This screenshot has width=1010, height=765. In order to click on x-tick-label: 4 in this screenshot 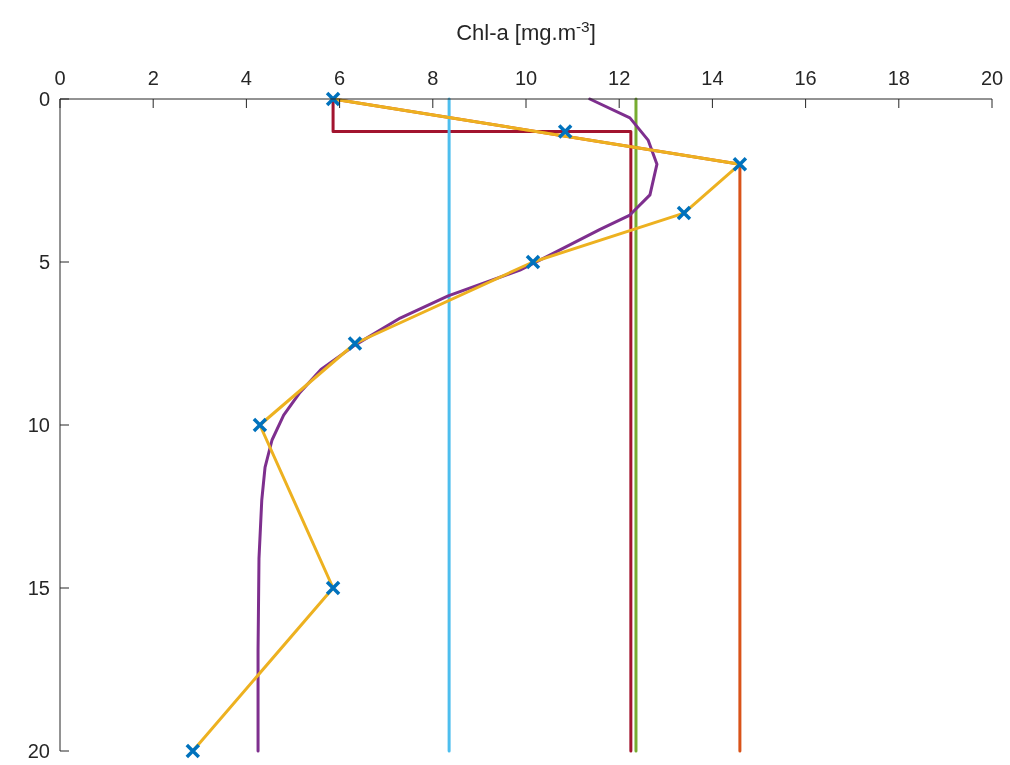, I will do `click(246, 78)`.